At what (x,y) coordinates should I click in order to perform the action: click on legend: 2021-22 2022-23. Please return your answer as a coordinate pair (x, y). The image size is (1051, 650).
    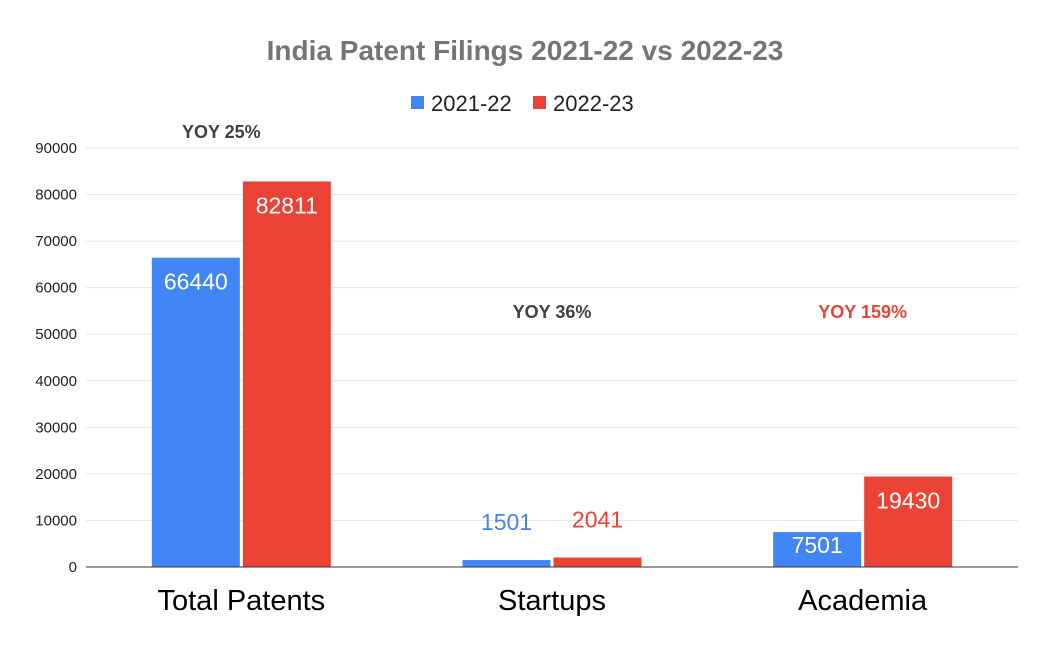
    Looking at the image, I should click on (522, 103).